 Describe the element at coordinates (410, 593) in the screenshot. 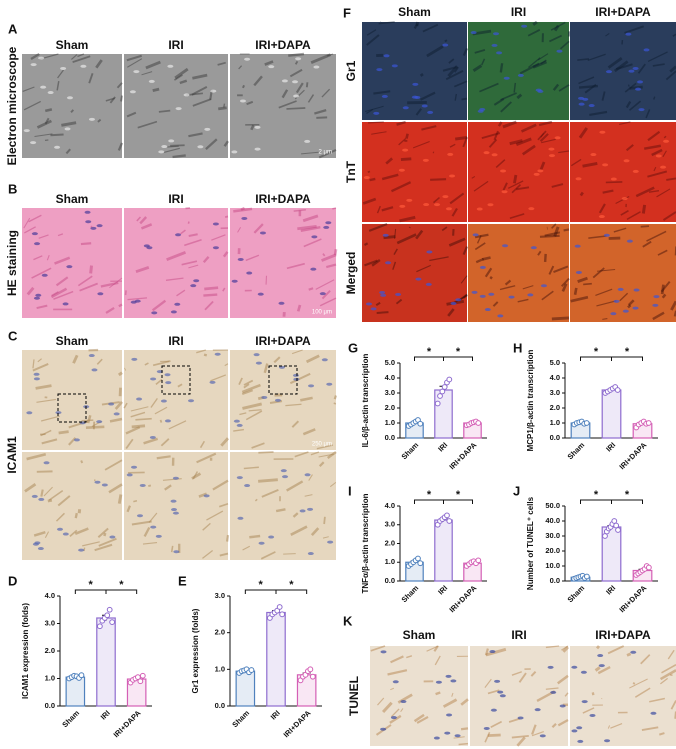

I see `x-tick-label: Sham` at that location.